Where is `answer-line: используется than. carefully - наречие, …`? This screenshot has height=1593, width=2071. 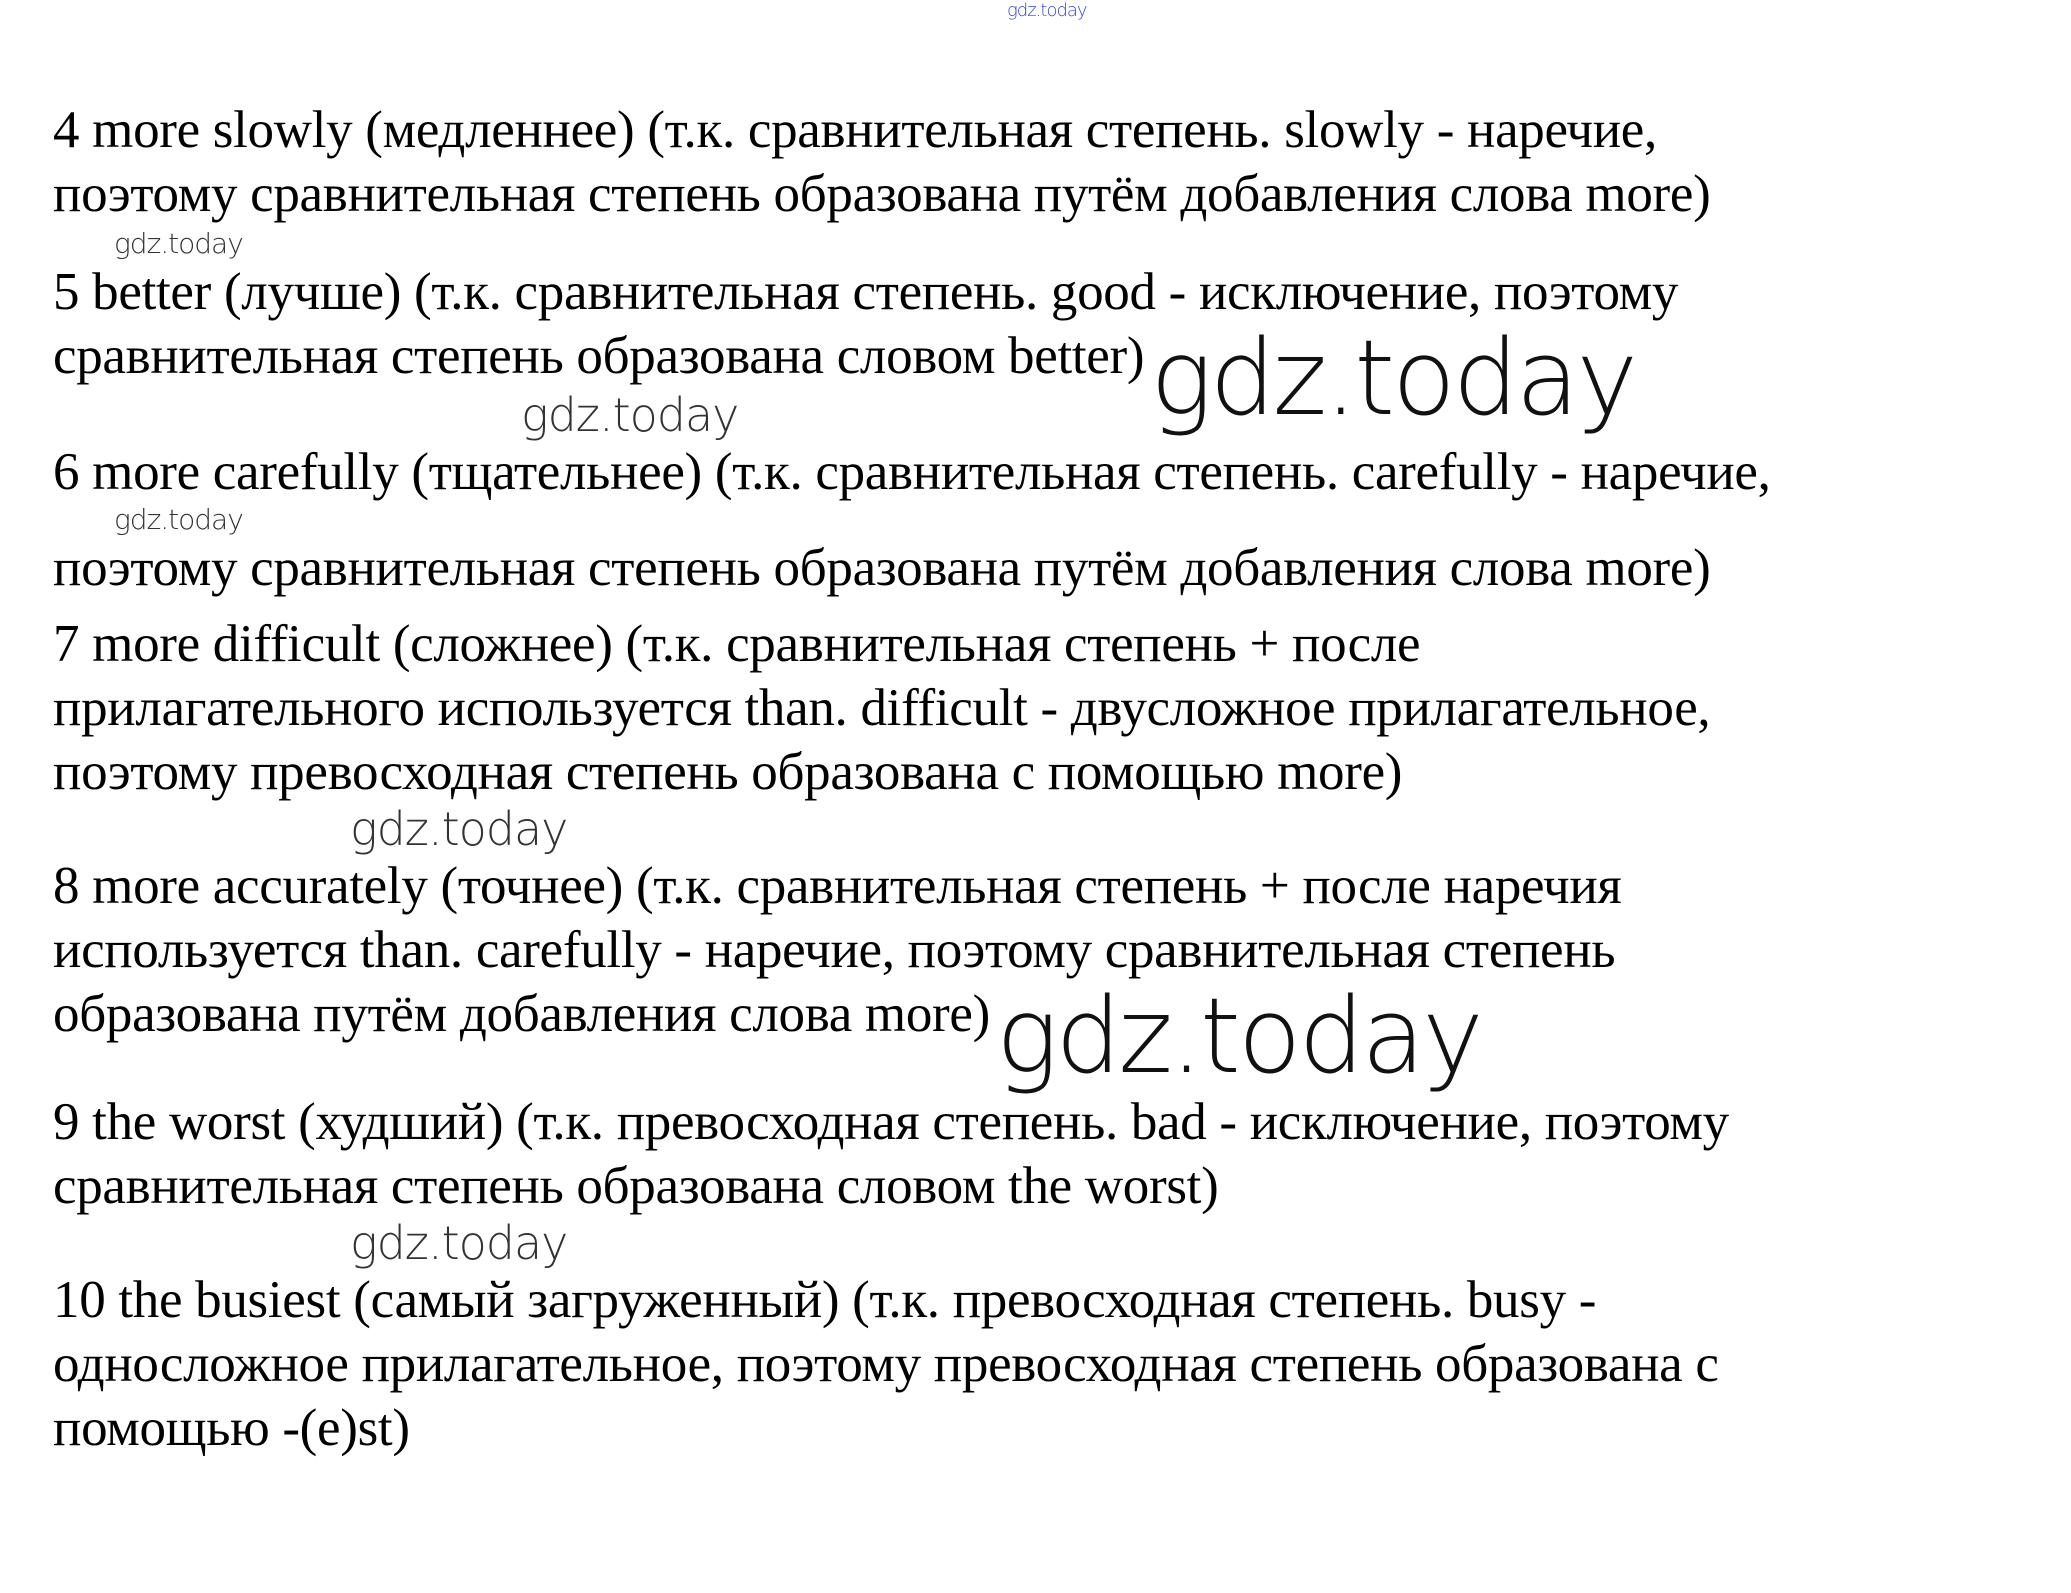 answer-line: используется than. carefully - наречие, … is located at coordinates (834, 950).